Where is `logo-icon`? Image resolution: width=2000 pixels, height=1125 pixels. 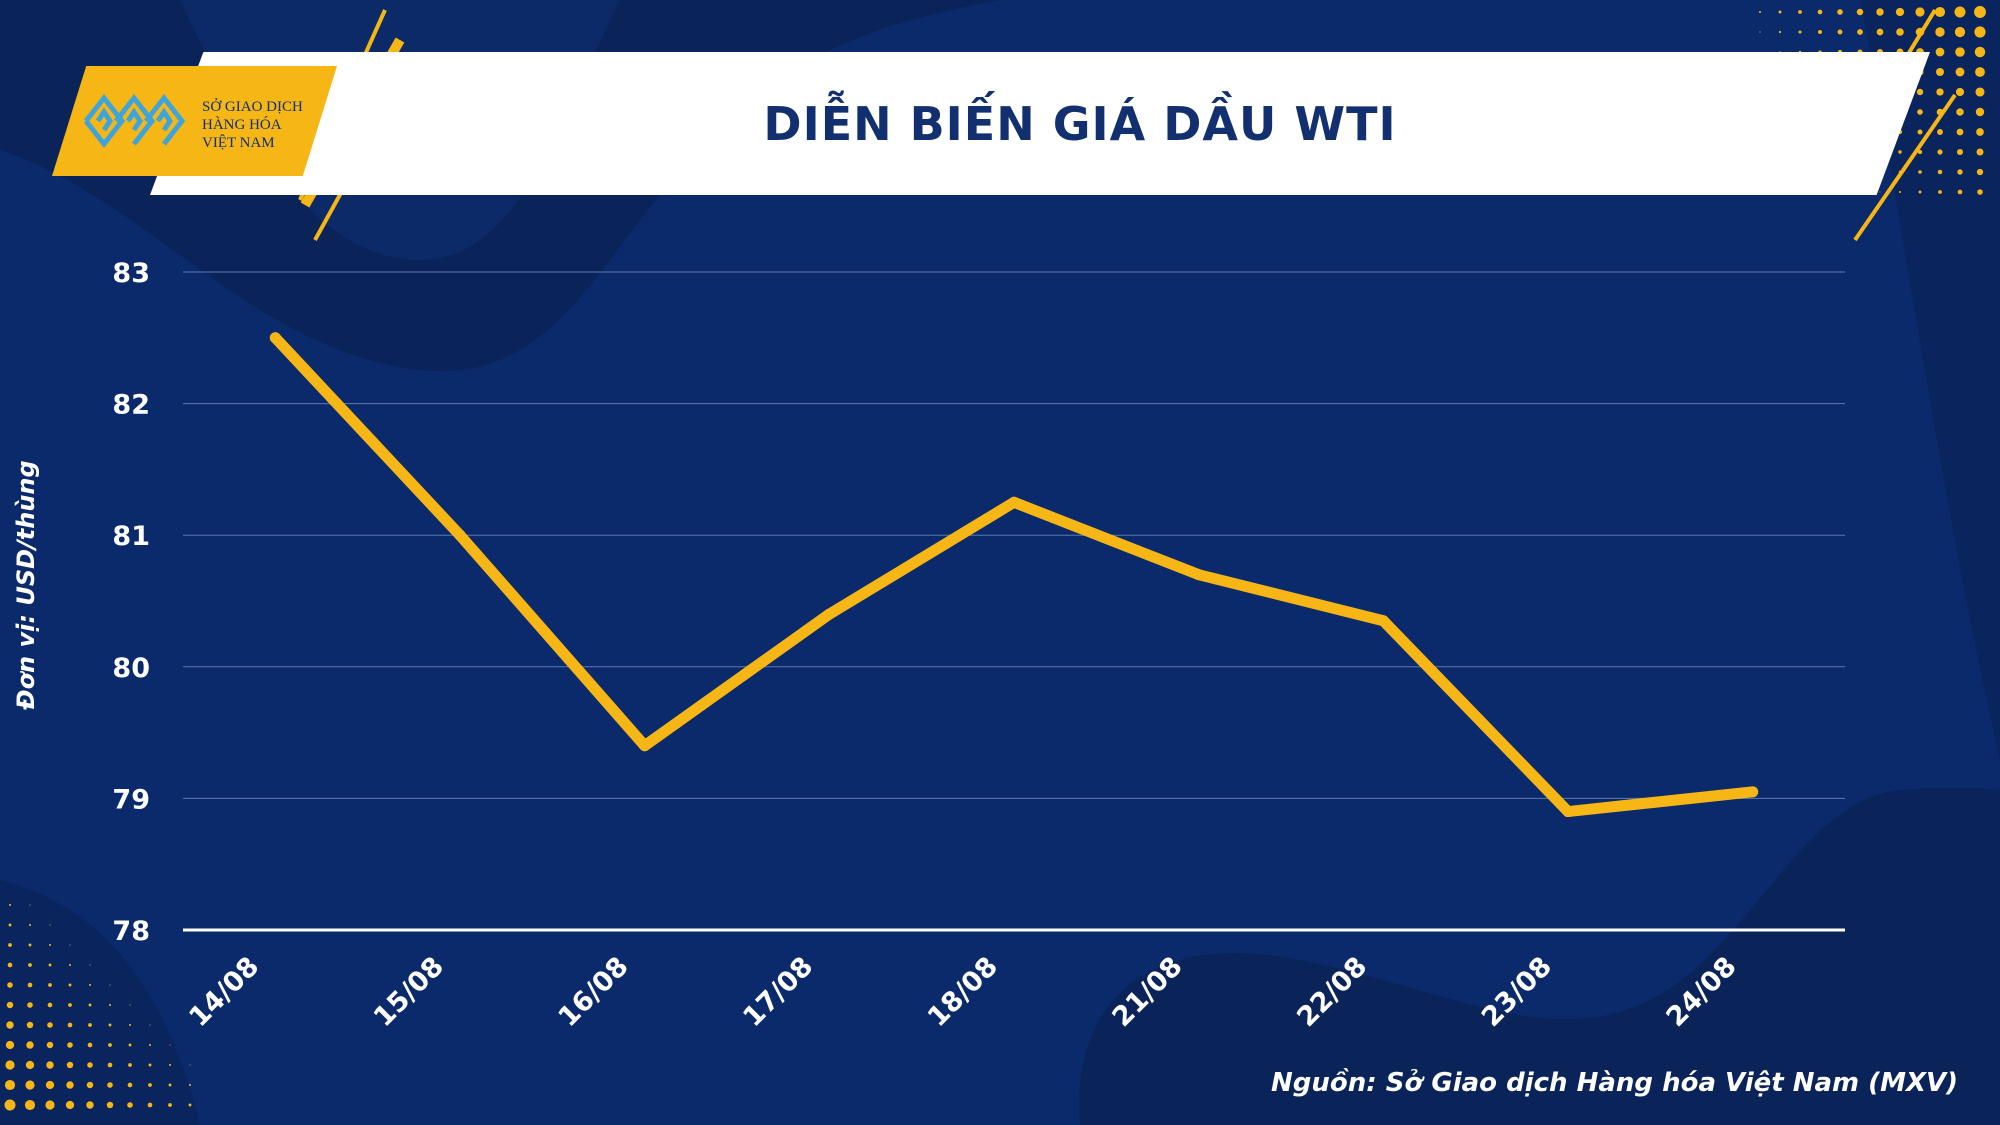
logo-icon is located at coordinates (135, 121).